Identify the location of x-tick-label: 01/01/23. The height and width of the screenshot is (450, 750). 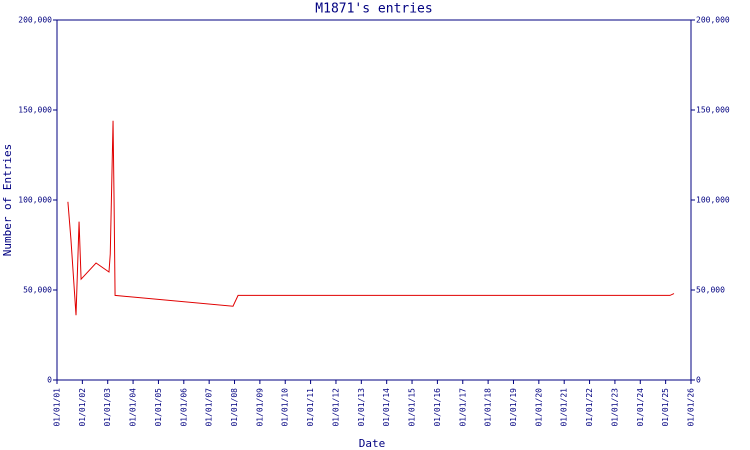
(614, 407).